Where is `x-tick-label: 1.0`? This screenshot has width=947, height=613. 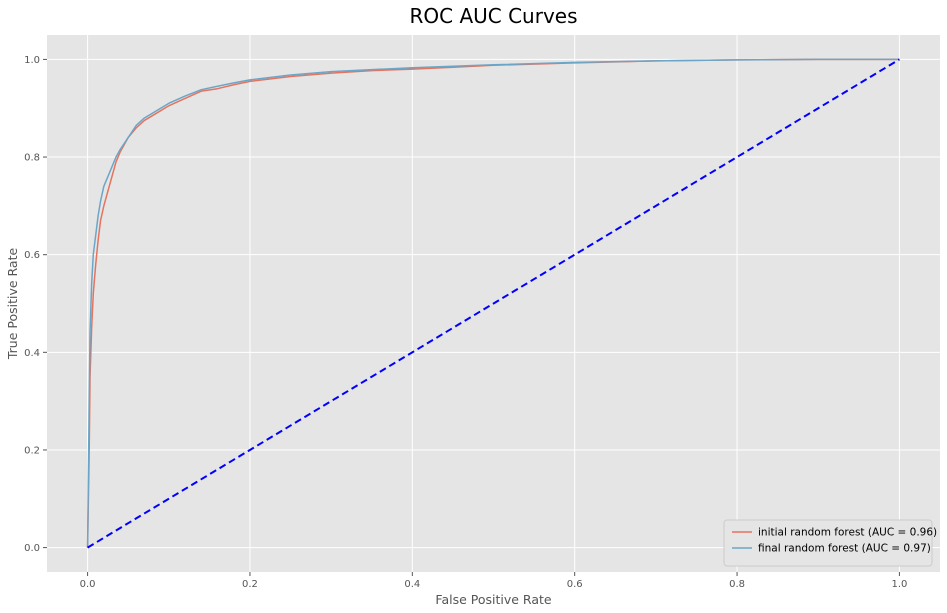 x-tick-label: 1.0 is located at coordinates (899, 584).